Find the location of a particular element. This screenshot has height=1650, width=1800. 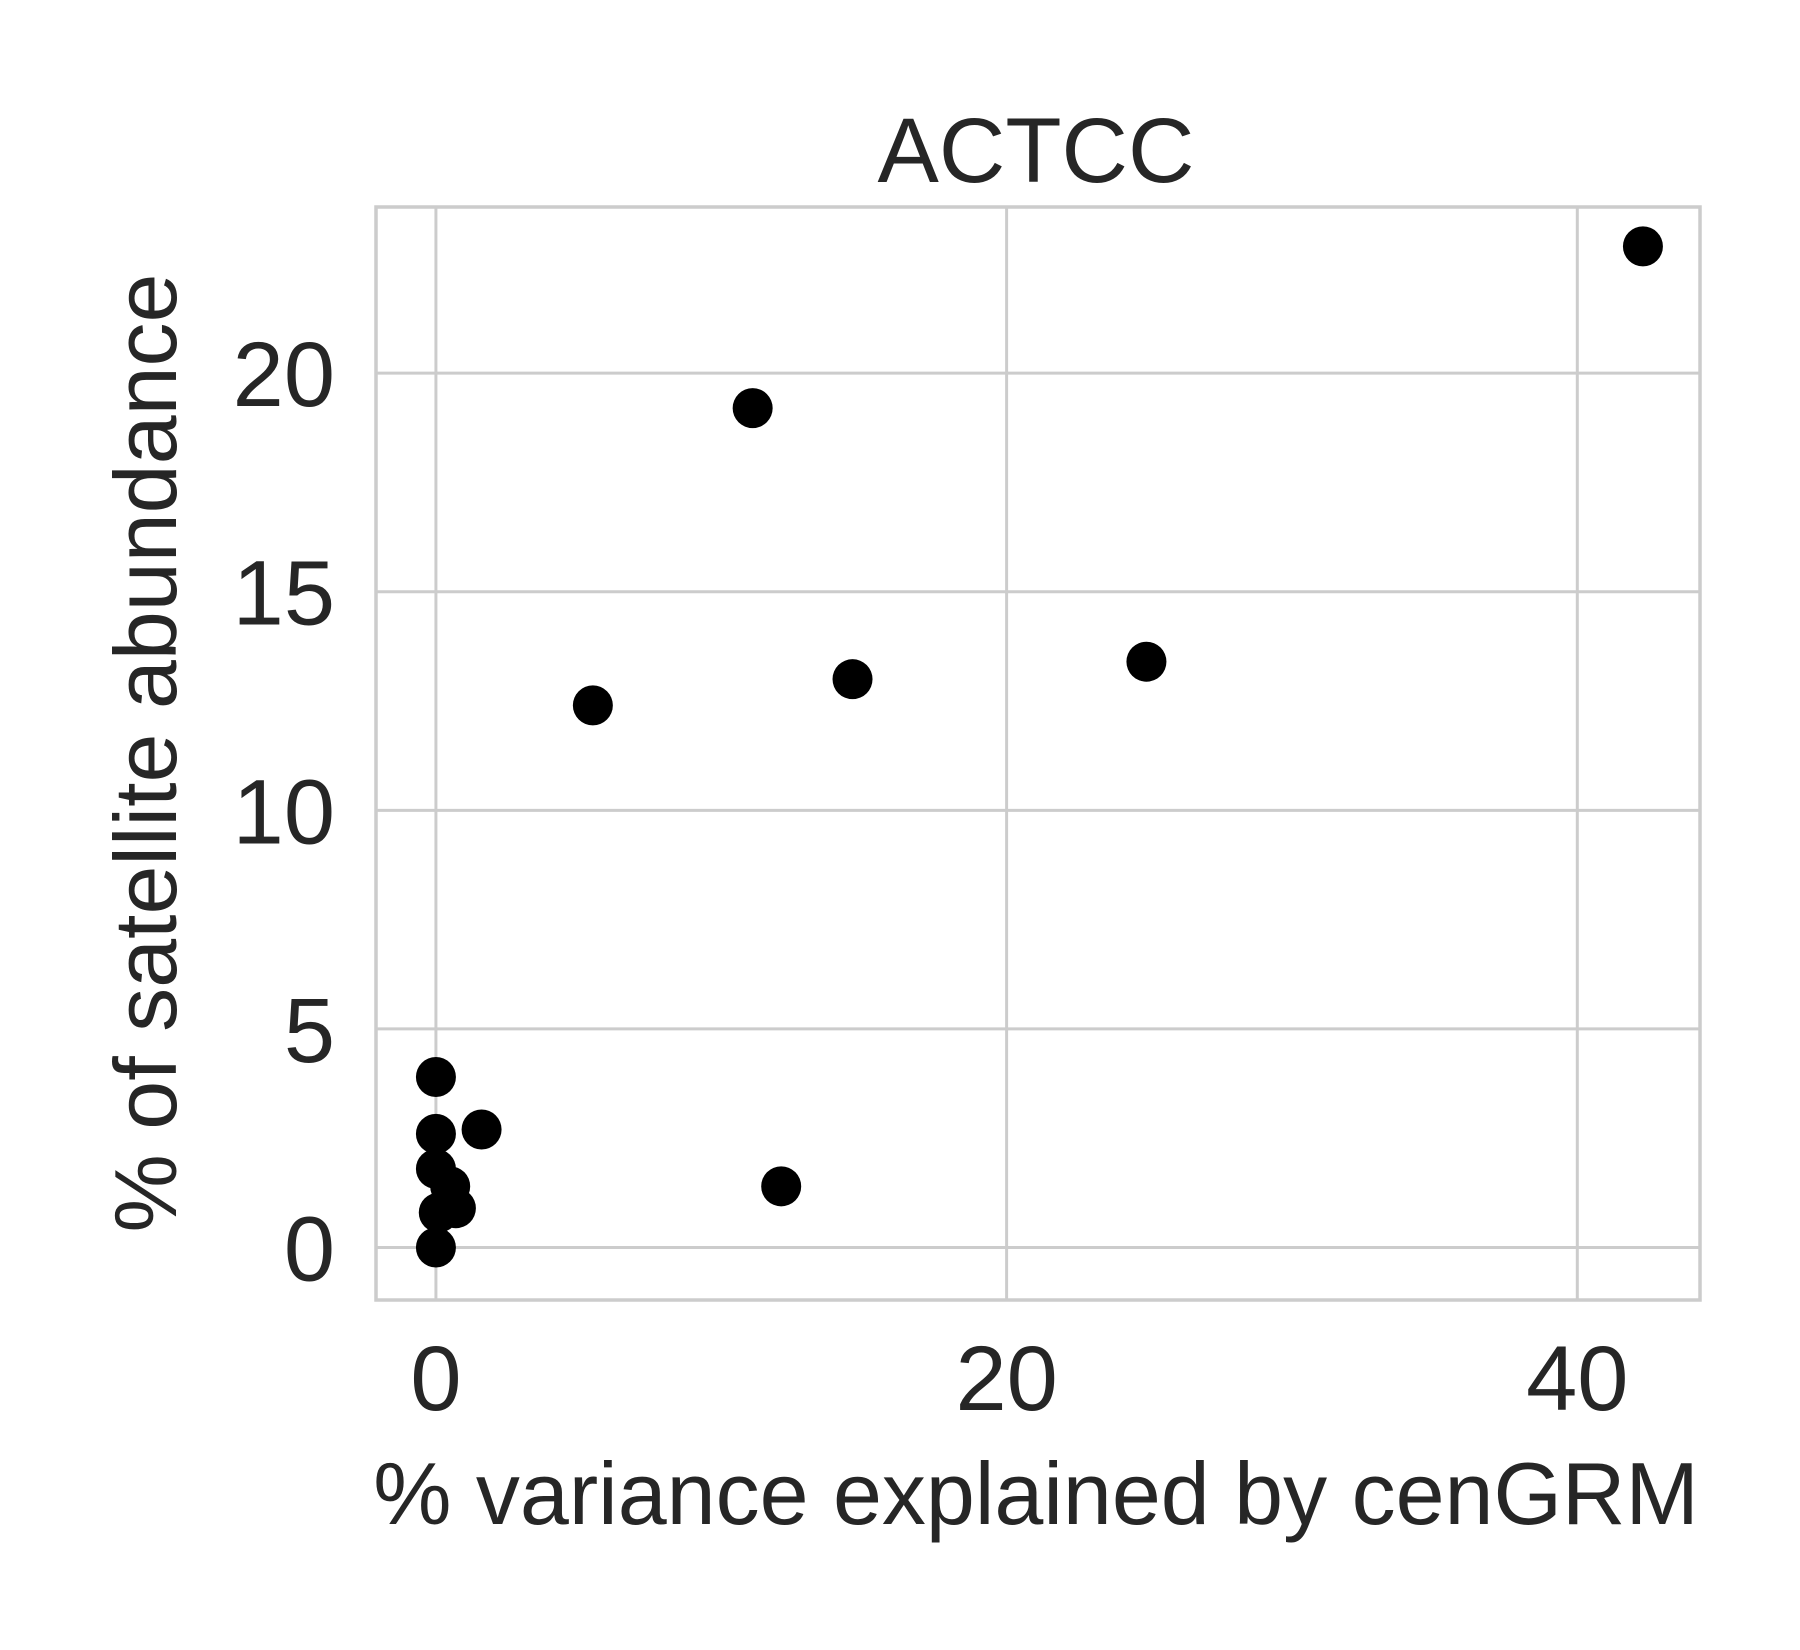

y-axis-label: % of satellite abundance is located at coordinates (145, 753).